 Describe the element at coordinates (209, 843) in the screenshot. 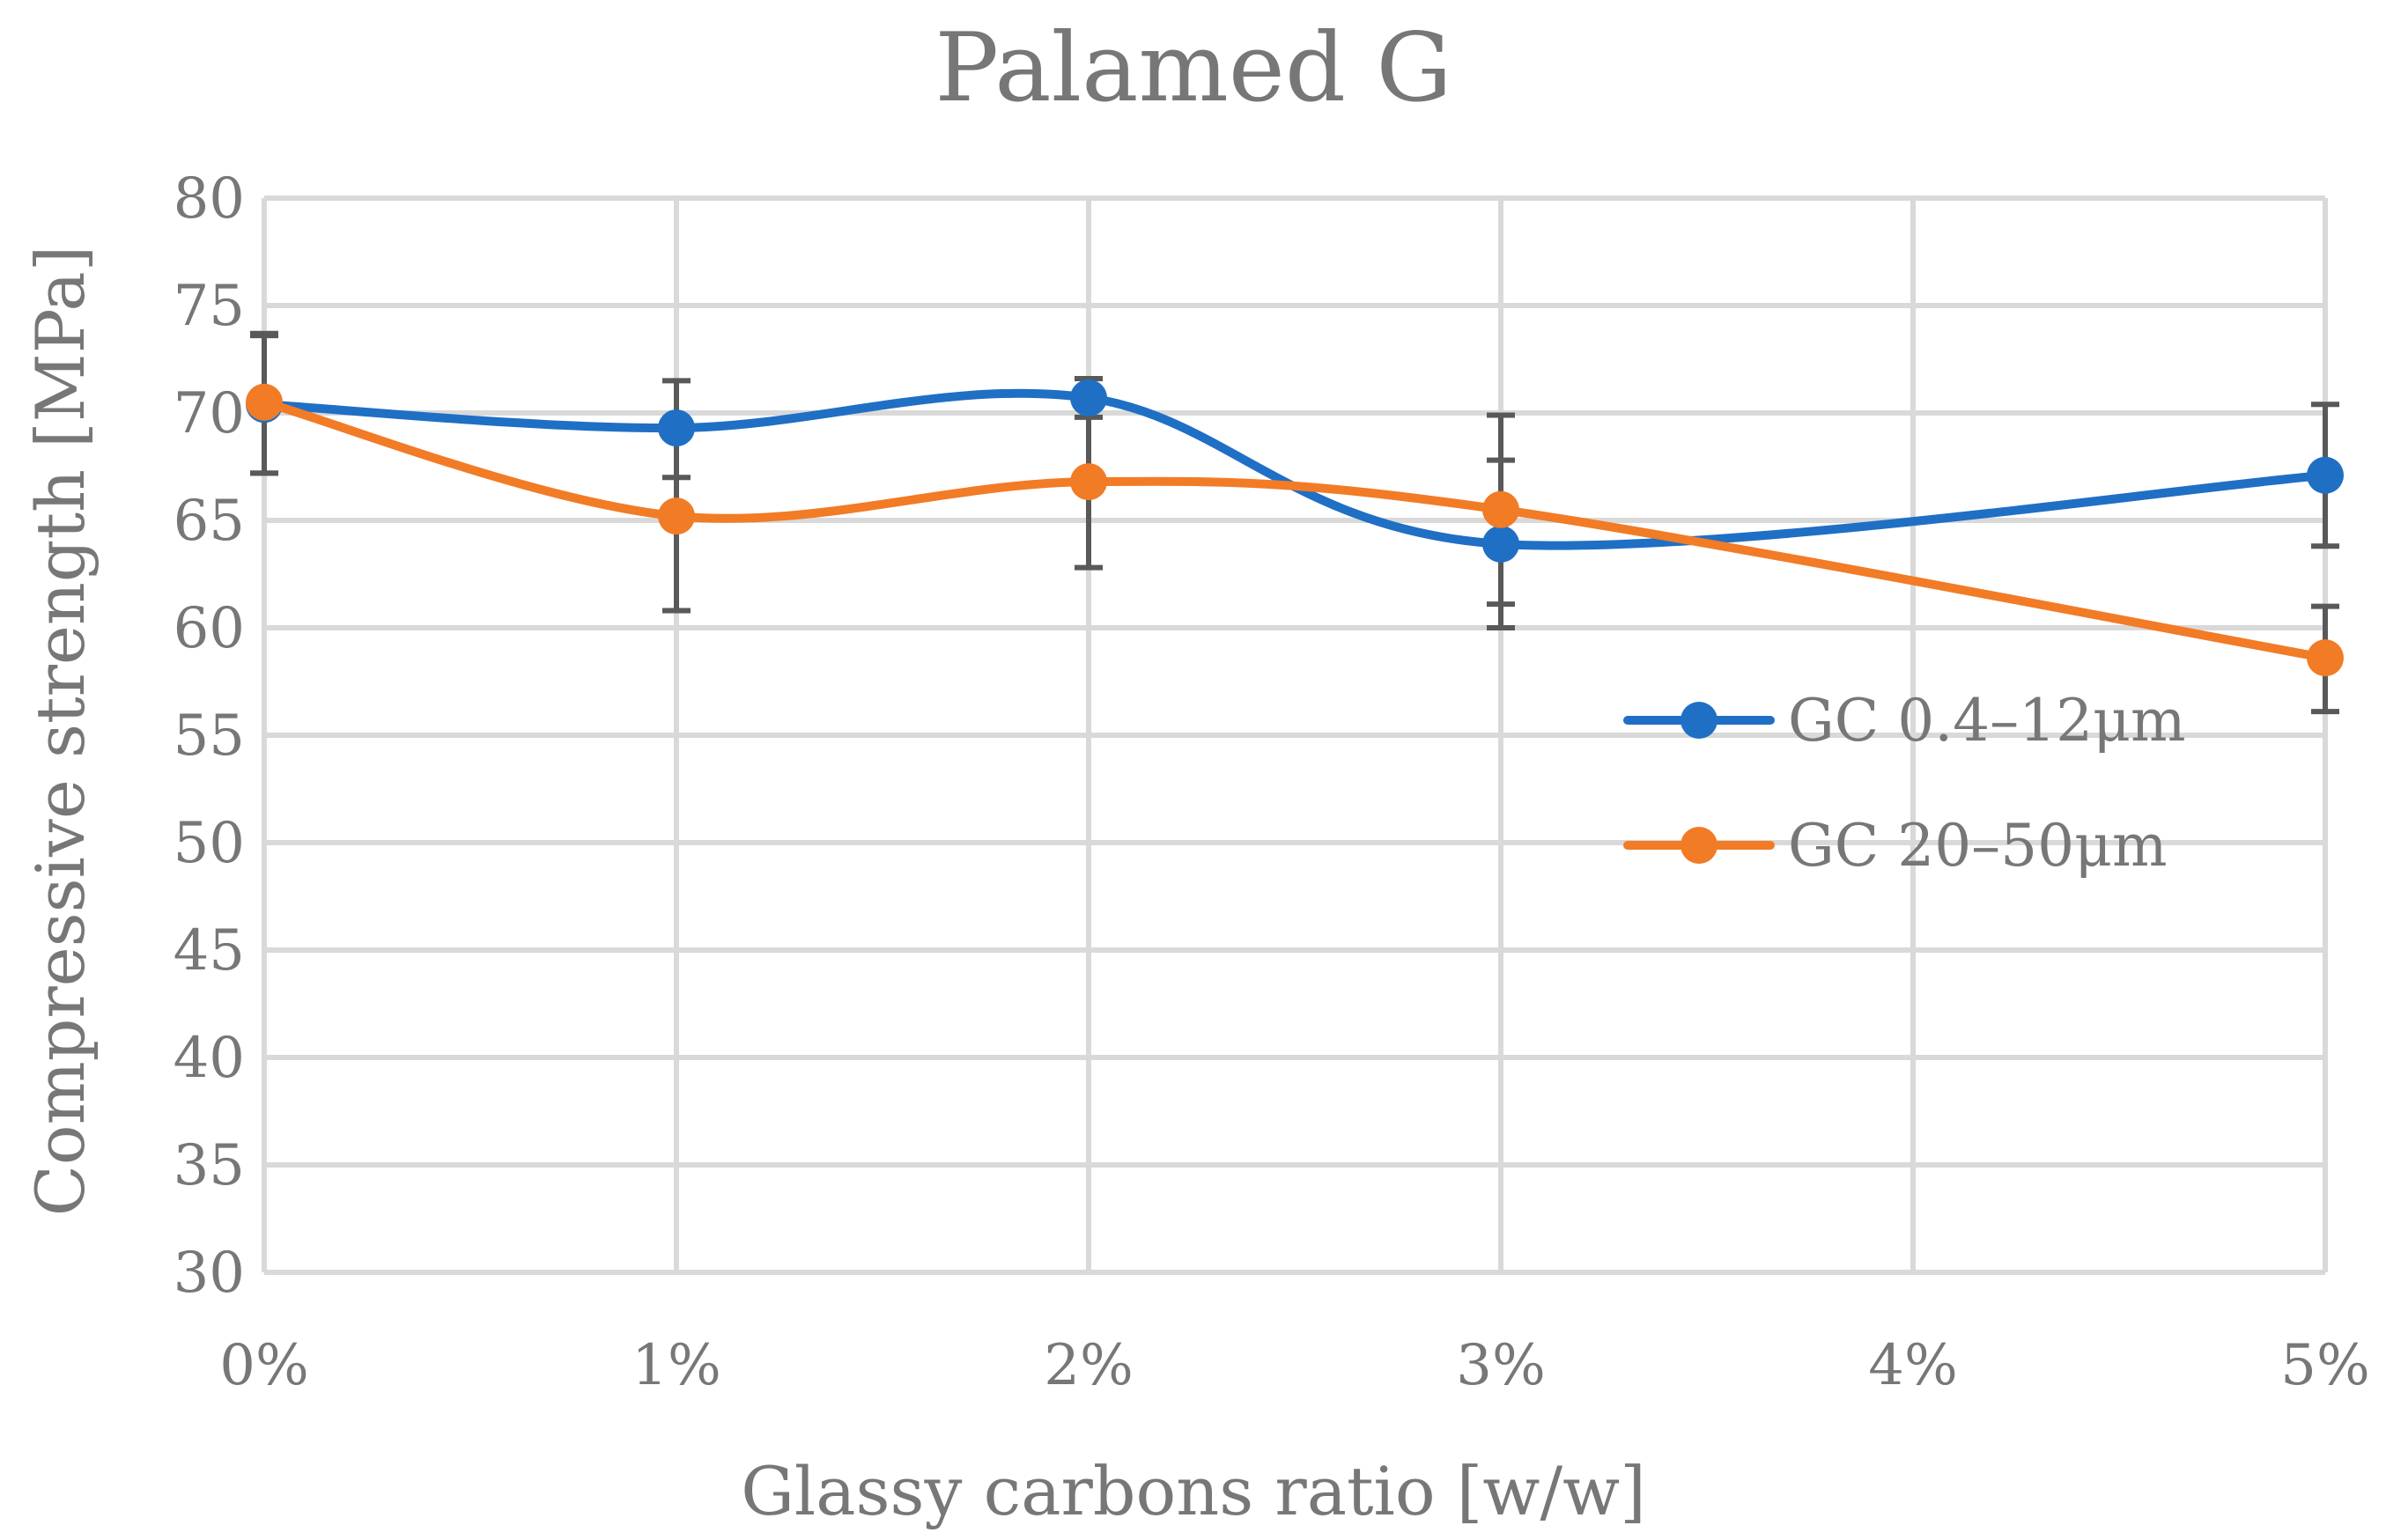

I see `y-tick-label-50: 50` at that location.